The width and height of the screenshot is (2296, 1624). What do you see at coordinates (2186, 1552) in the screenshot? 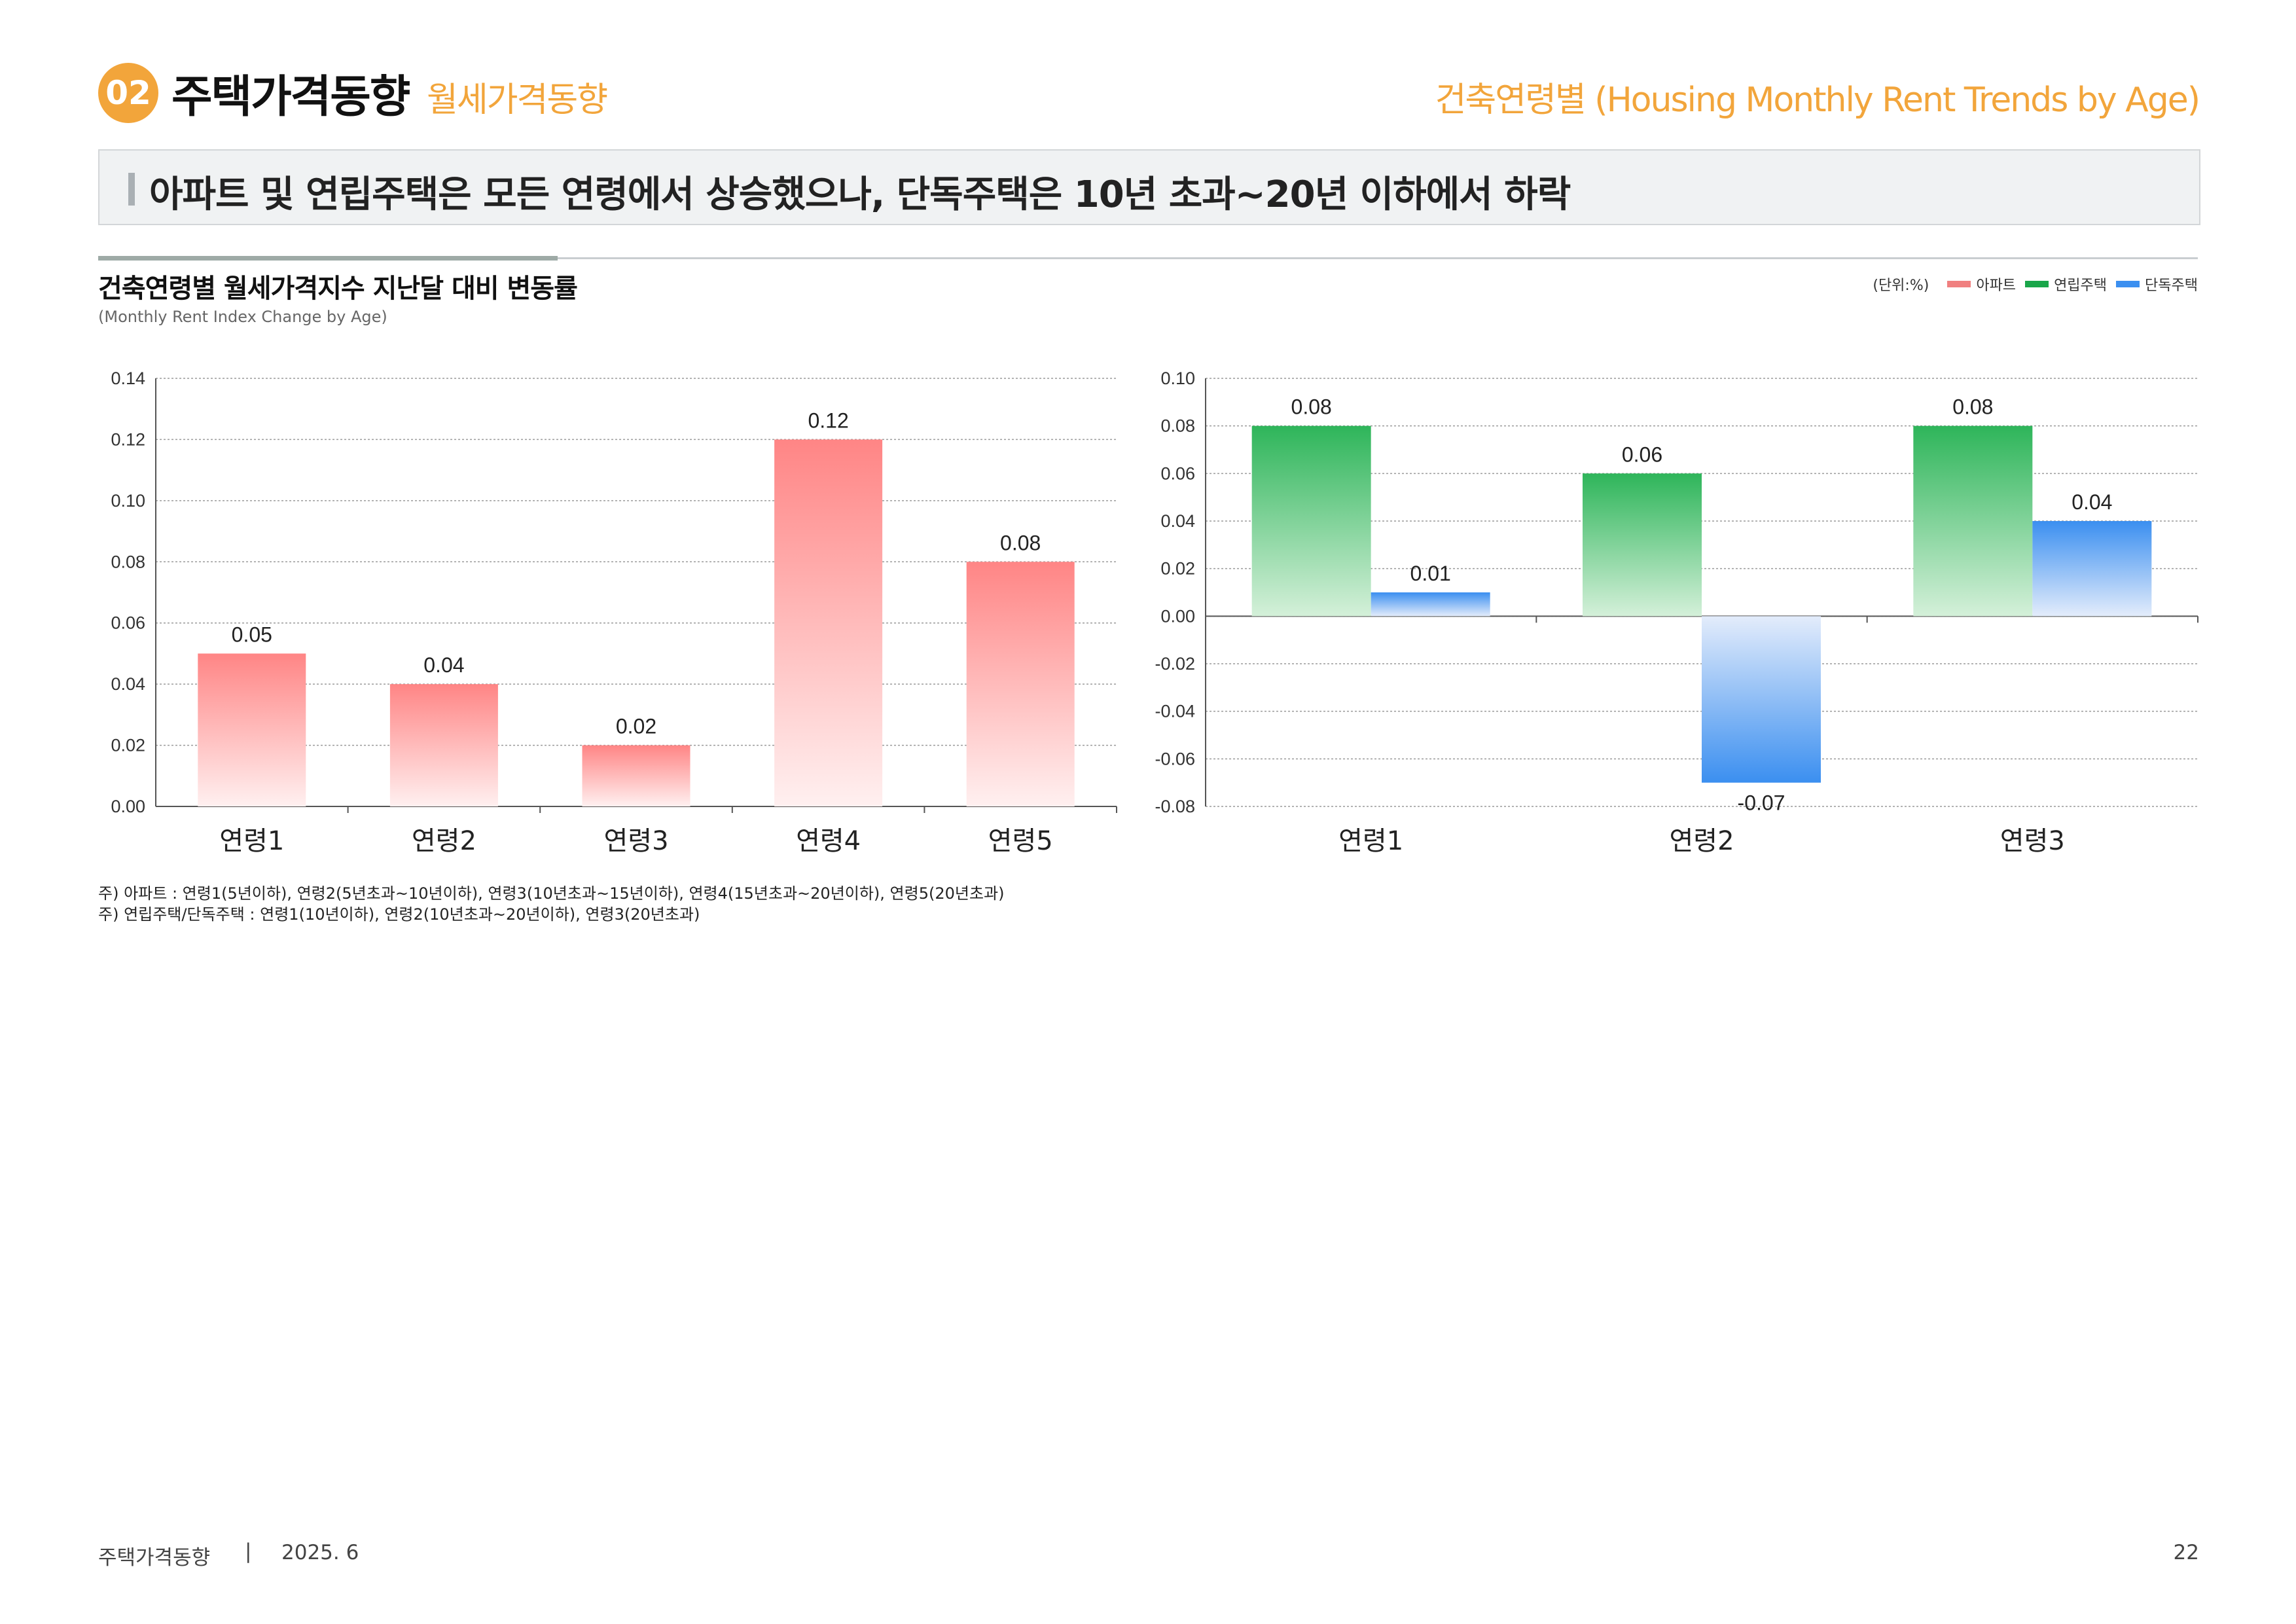
I see `page-number: 22` at bounding box center [2186, 1552].